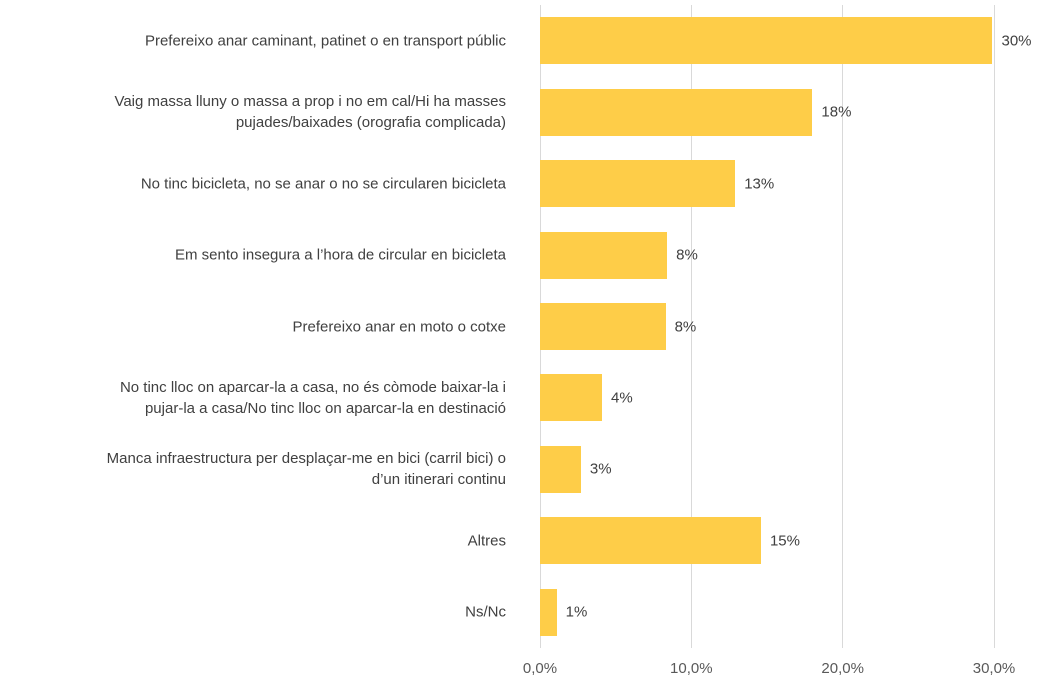 Image resolution: width=1063 pixels, height=678 pixels. What do you see at coordinates (994, 668) in the screenshot?
I see `x-tick-label: 30,0%` at bounding box center [994, 668].